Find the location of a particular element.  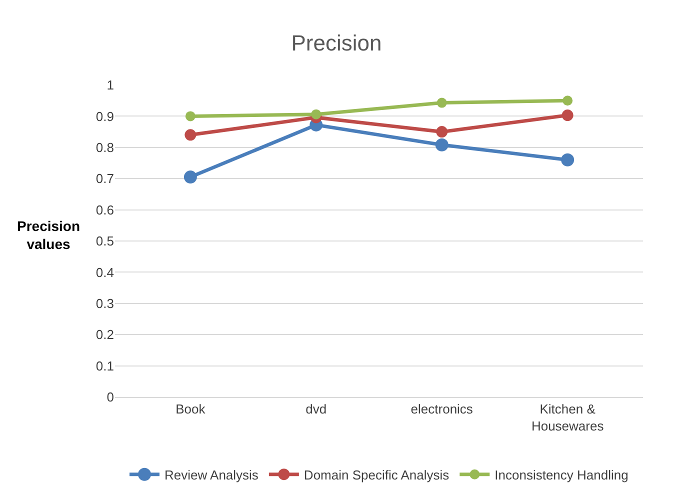

y-tick-label: 0.6 is located at coordinates (105, 210).